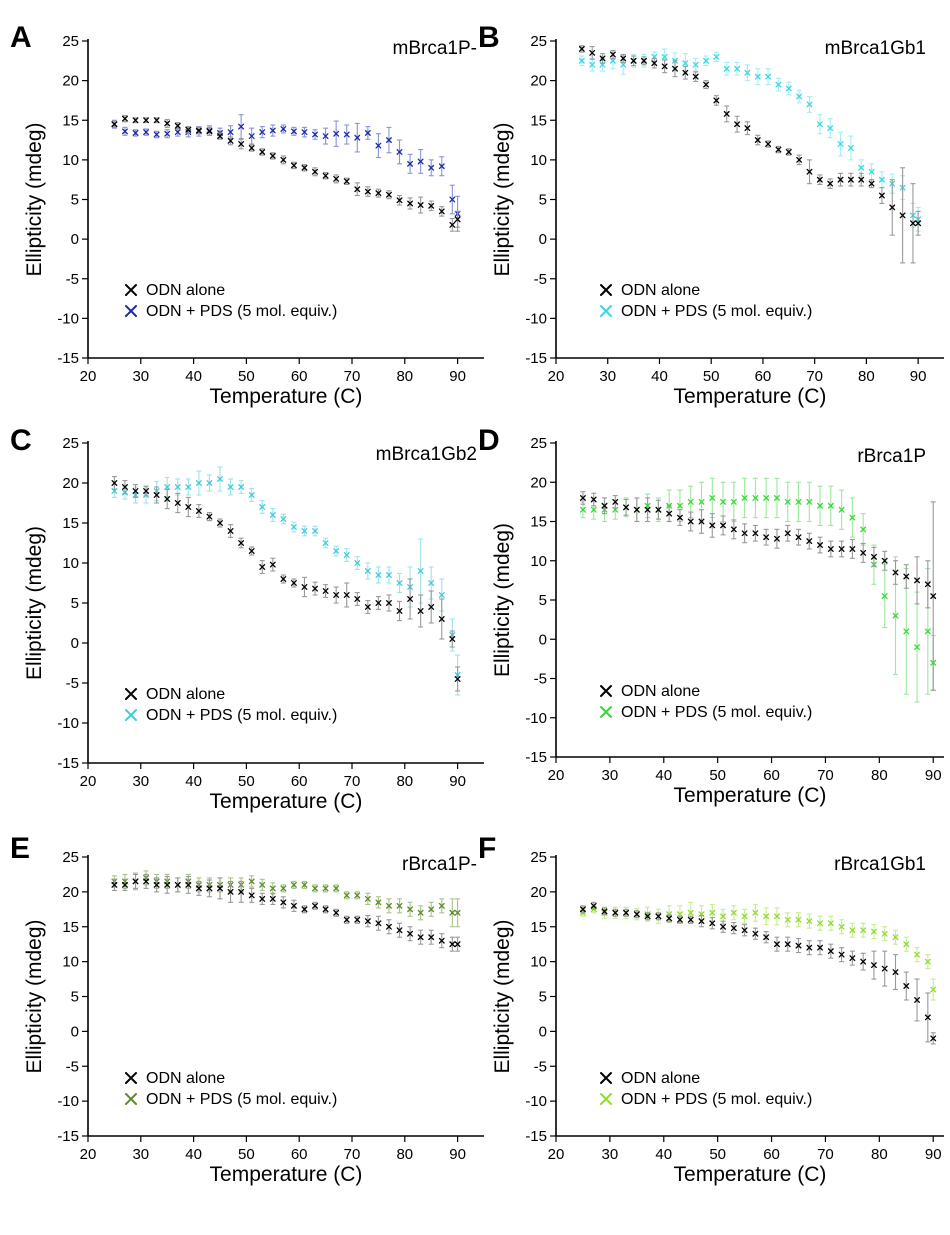  What do you see at coordinates (241, 311) in the screenshot?
I see `legend-label: ODN + PDS (5 mol. equiv.)` at bounding box center [241, 311].